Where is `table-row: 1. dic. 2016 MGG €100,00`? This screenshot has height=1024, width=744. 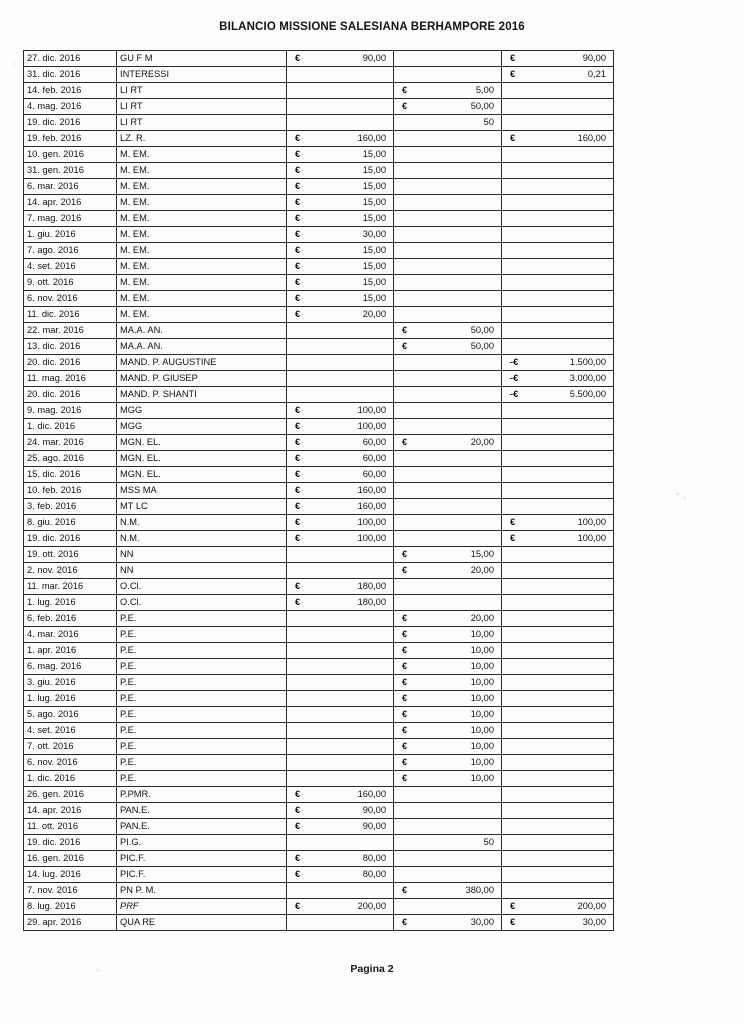 table-row: 1. dic. 2016 MGG €100,00 is located at coordinates (318, 426).